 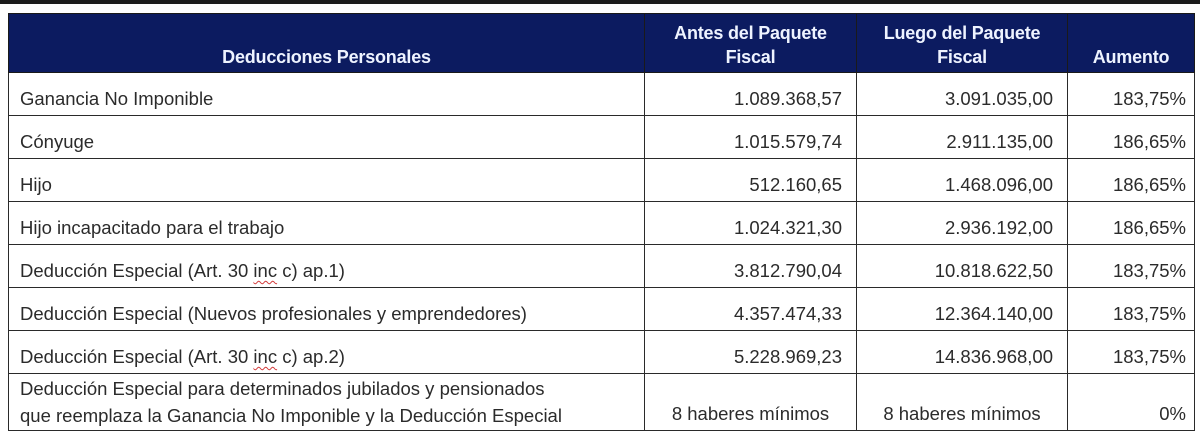 What do you see at coordinates (311, 270) in the screenshot?
I see `row-label-post: c) ap.1)` at bounding box center [311, 270].